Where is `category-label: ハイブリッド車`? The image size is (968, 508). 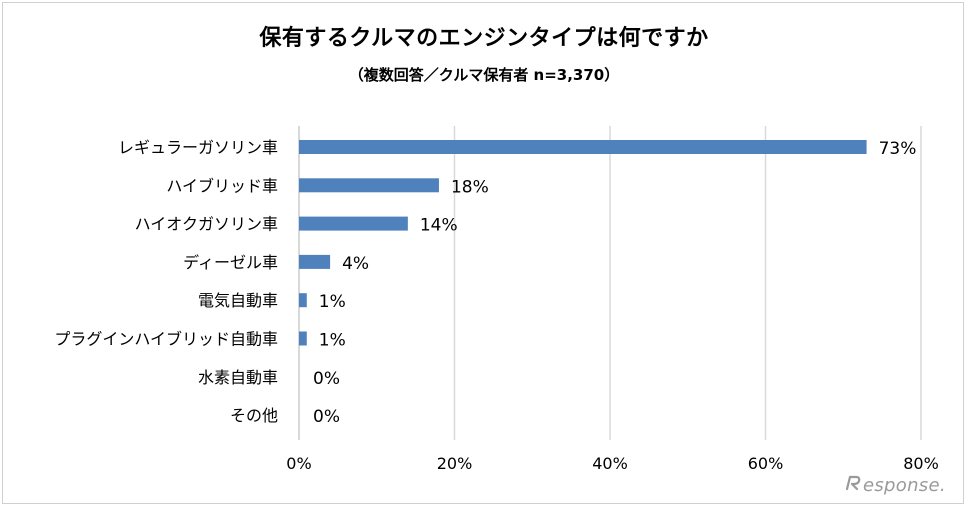
category-label: ハイブリッド車 is located at coordinates (222, 185).